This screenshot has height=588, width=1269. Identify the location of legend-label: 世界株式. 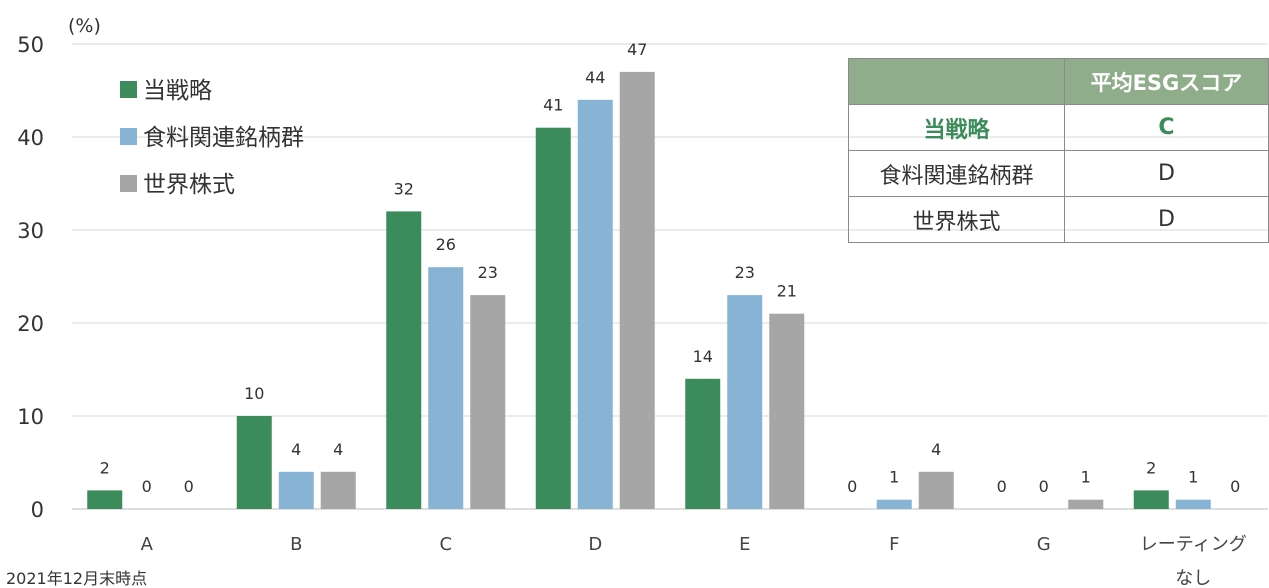
(189, 185).